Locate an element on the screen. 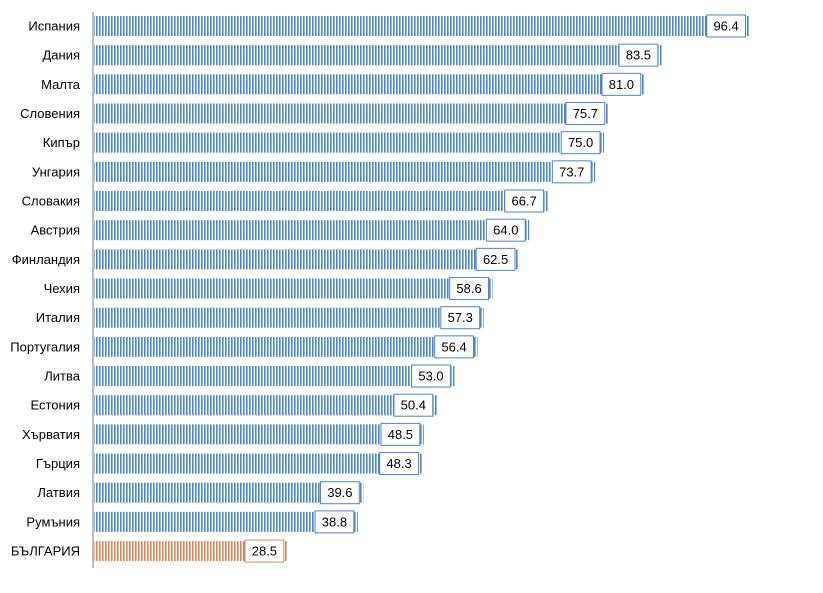 This screenshot has height=593, width=823. value-label-text: 83.5 is located at coordinates (638, 55).